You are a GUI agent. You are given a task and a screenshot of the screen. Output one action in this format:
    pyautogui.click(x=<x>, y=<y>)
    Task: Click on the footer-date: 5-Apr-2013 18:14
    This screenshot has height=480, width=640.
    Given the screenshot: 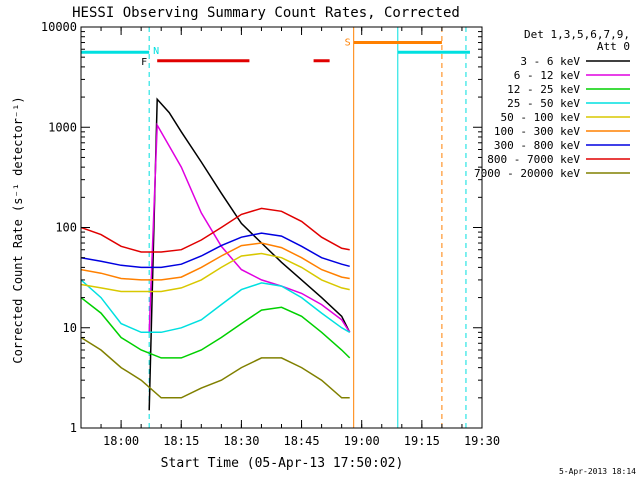 What is the action you would take?
    pyautogui.click(x=597, y=471)
    